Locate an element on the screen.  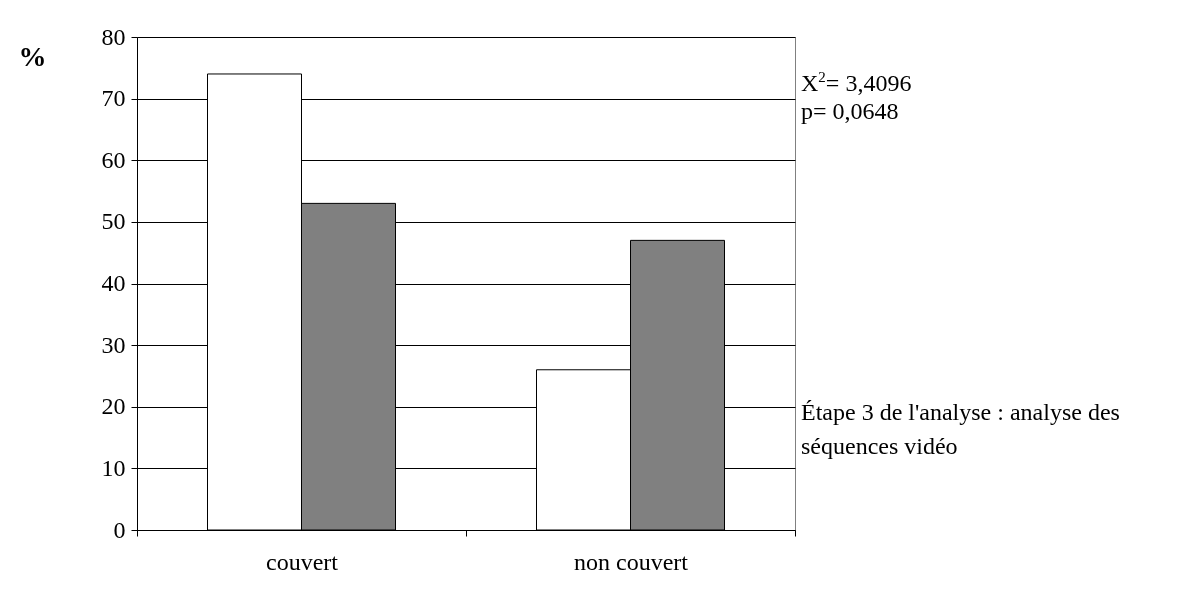
text: p= 0,0648 is located at coordinates (850, 111).